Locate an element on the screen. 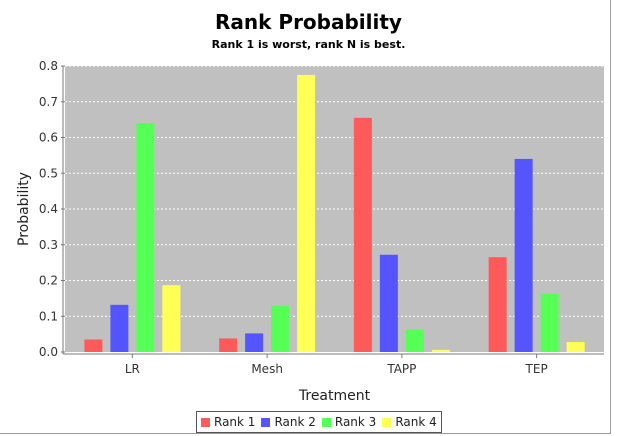 This screenshot has width=617, height=436. bar-rank-3-lr is located at coordinates (145, 237).